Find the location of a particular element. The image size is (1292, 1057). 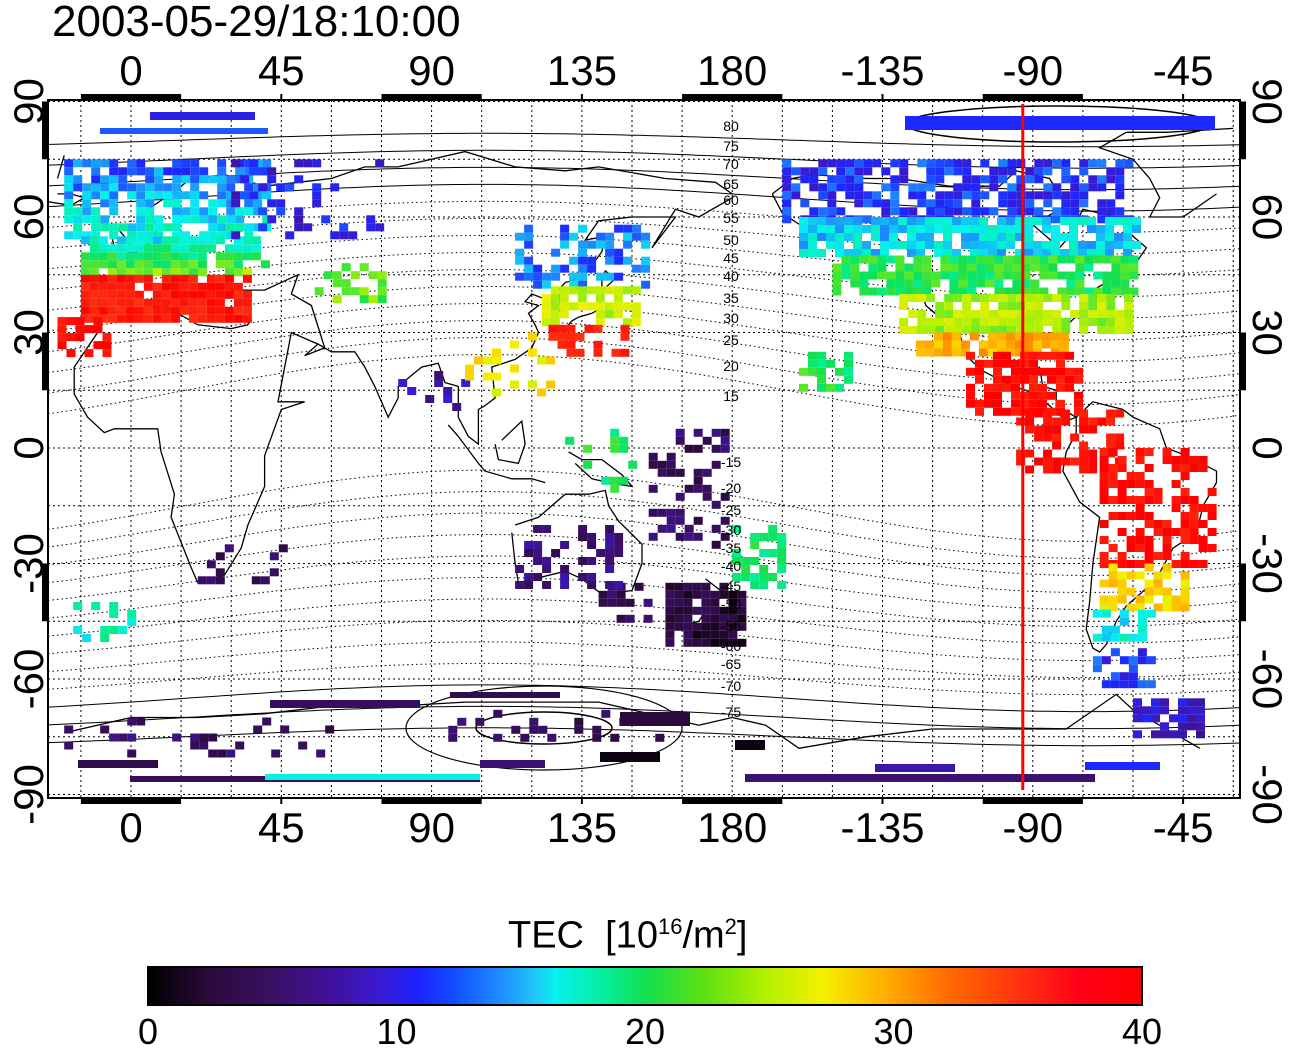

contour-label: -45 is located at coordinates (731, 586).